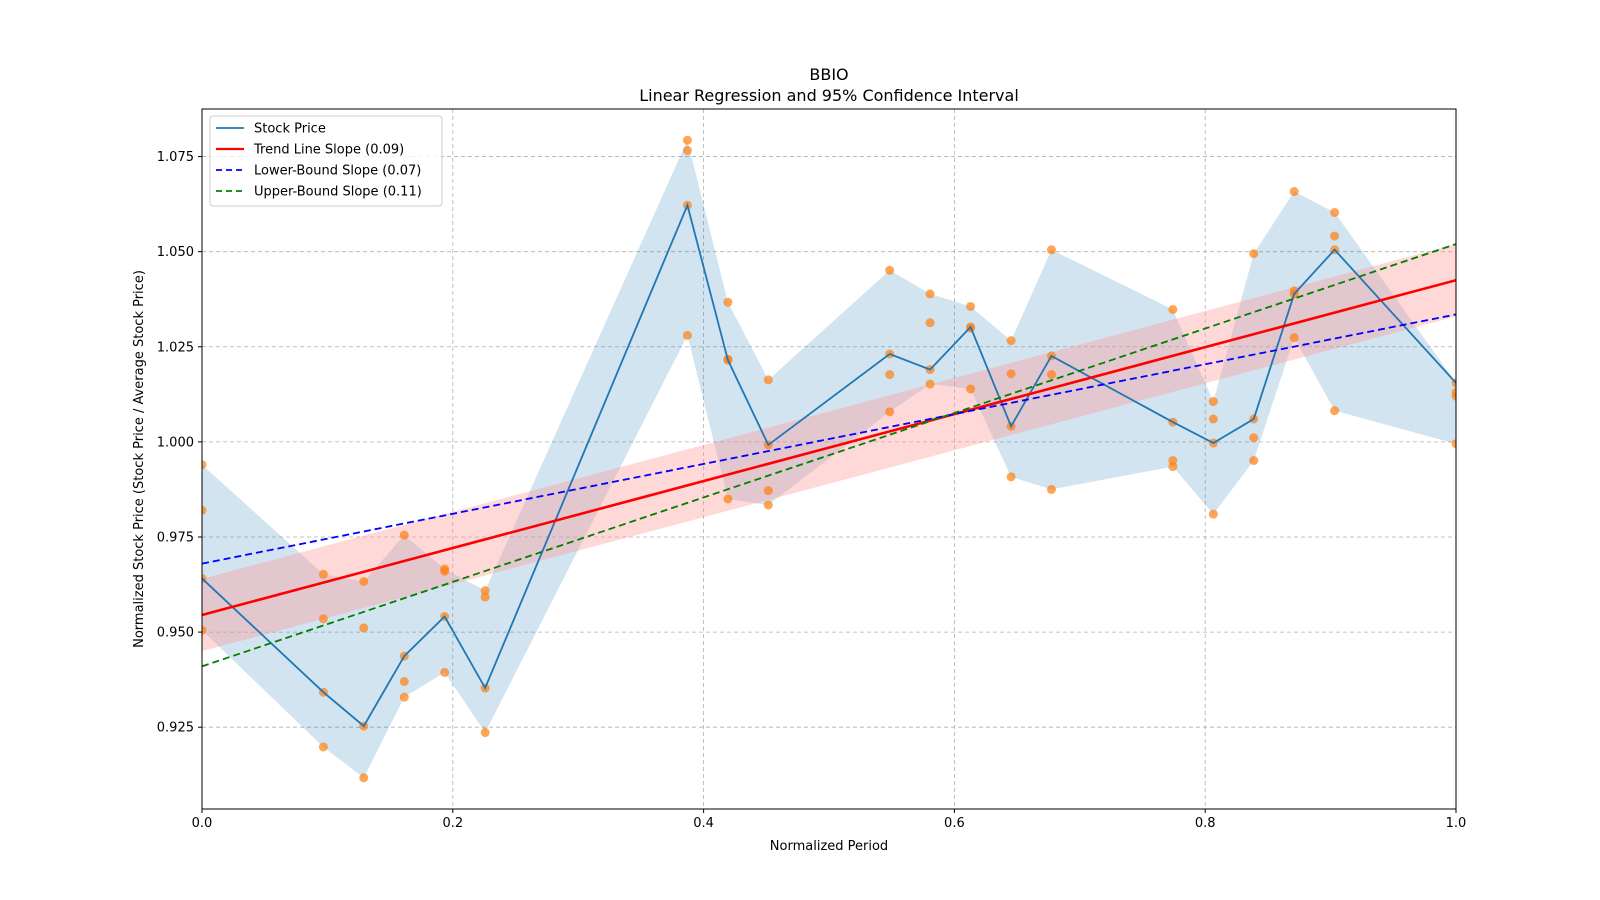  Describe the element at coordinates (1205, 823) in the screenshot. I see `x-tick-label: 0.8` at that location.